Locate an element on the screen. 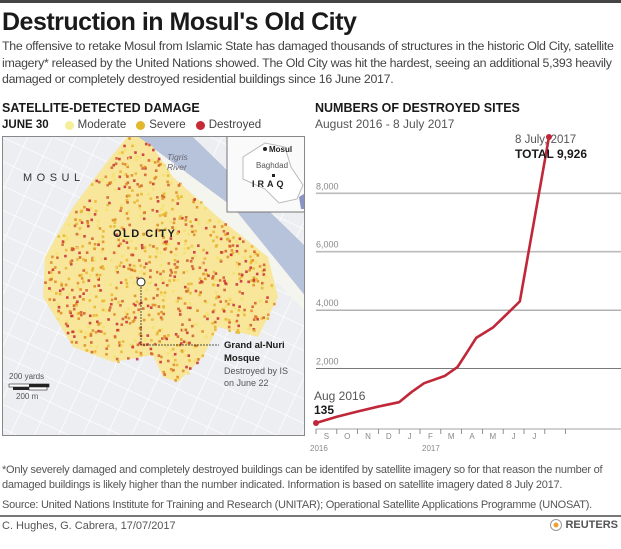 The width and height of the screenshot is (621, 549). x-tick-label: J is located at coordinates (534, 436).